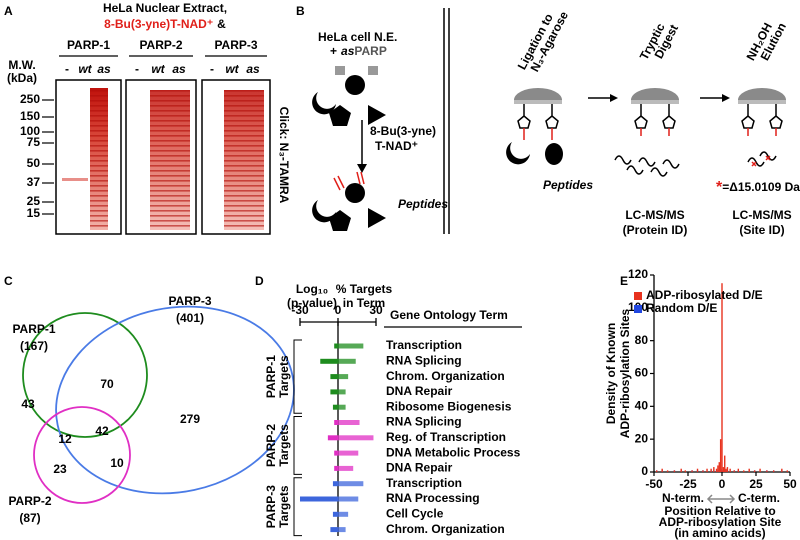  Describe the element at coordinates (30, 116) in the screenshot. I see `mw-marker: 150` at that location.